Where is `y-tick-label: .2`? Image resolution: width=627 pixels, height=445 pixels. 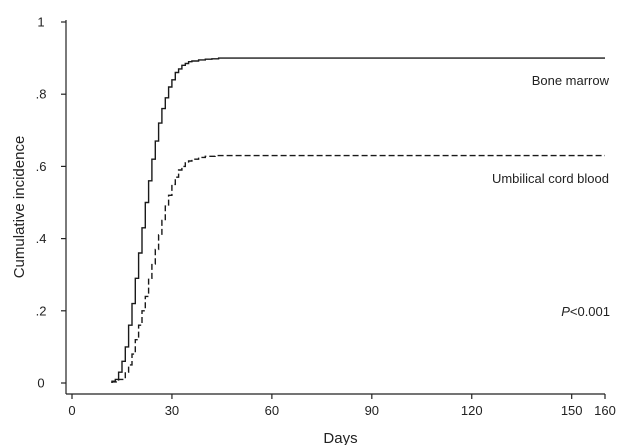 y-tick-label: .2 is located at coordinates (41, 310).